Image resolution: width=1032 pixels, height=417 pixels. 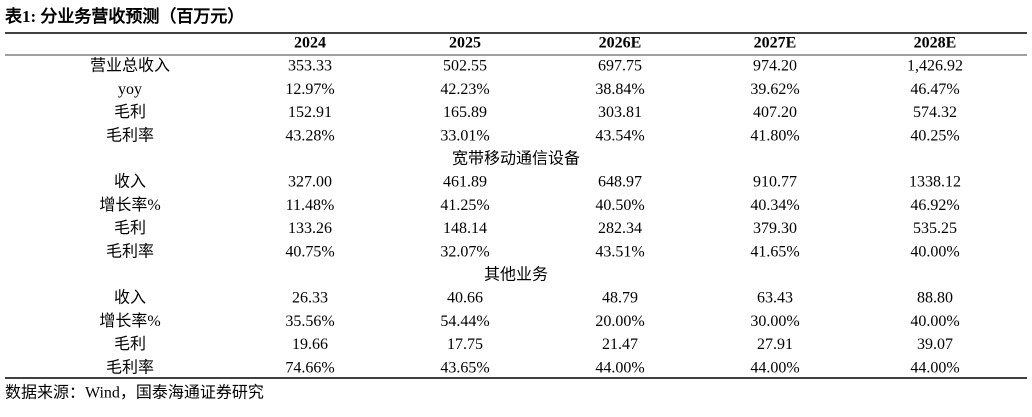 What do you see at coordinates (620, 182) in the screenshot?
I see `cell: 648.97` at bounding box center [620, 182].